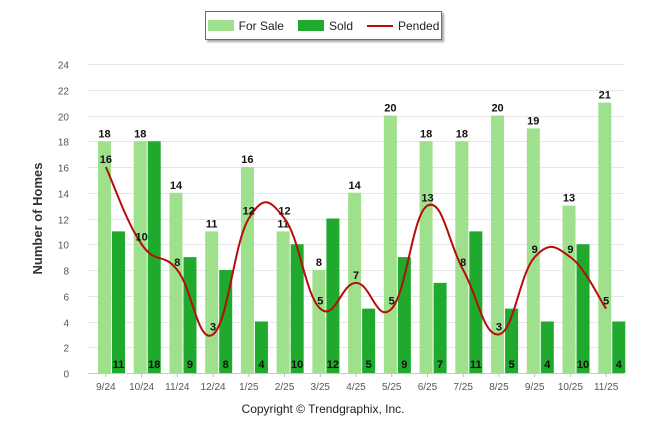 Image resolution: width=646 pixels, height=434 pixels. I want to click on legend-swatch-sold, so click(310, 25).